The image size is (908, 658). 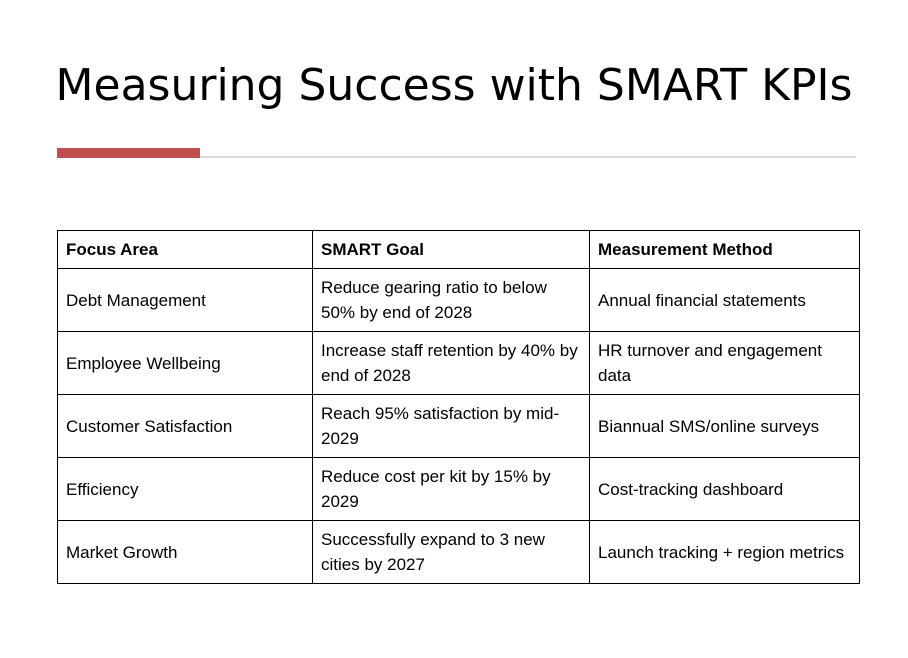 I want to click on title-divider, so click(x=456, y=157).